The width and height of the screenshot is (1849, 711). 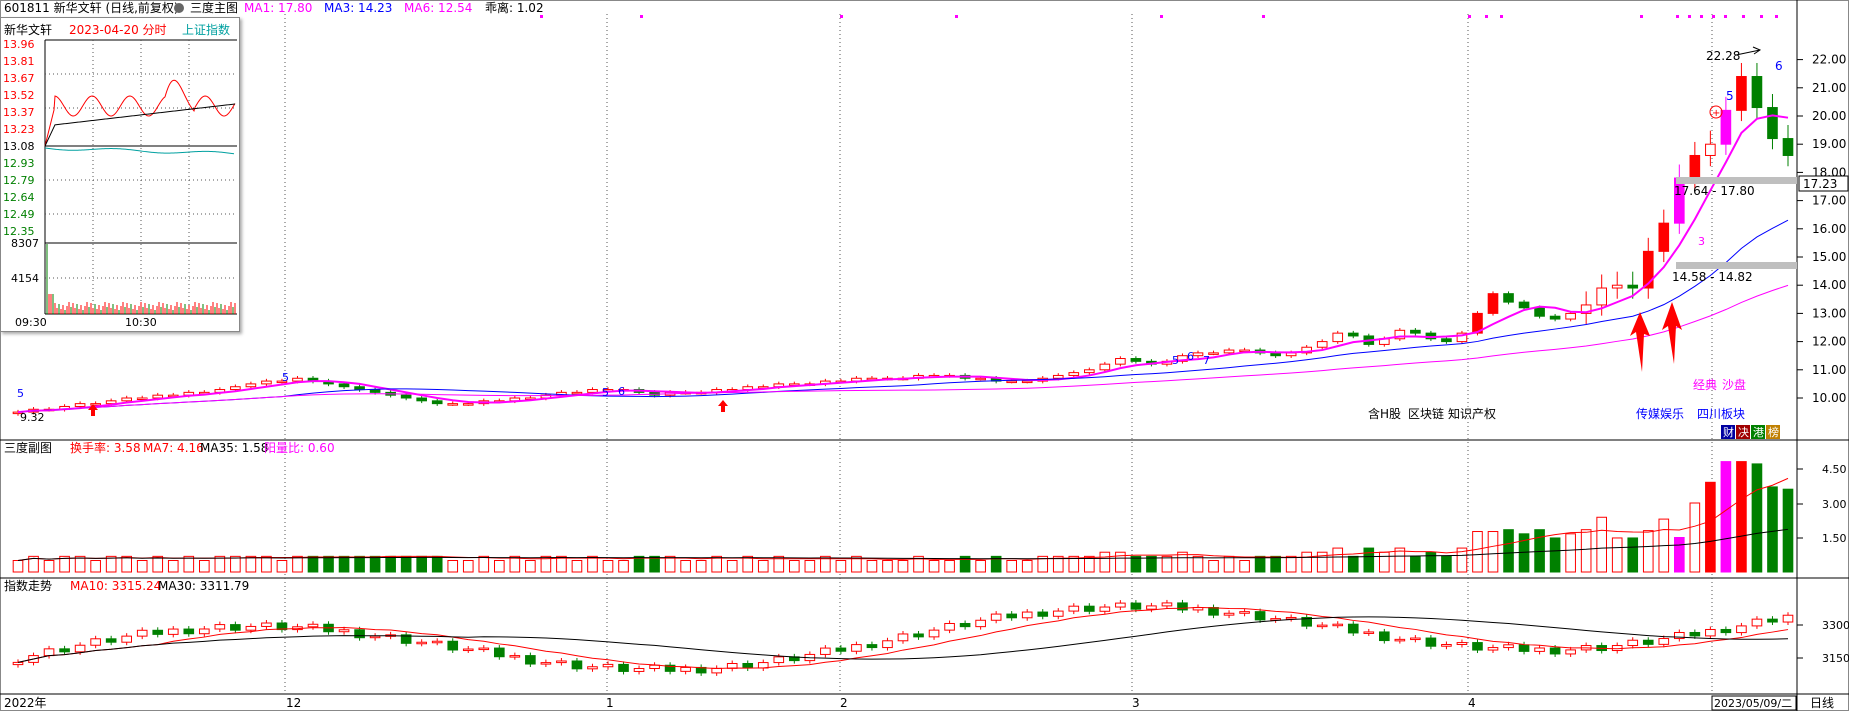 I want to click on svg-text: 1.50, so click(x=1834, y=538).